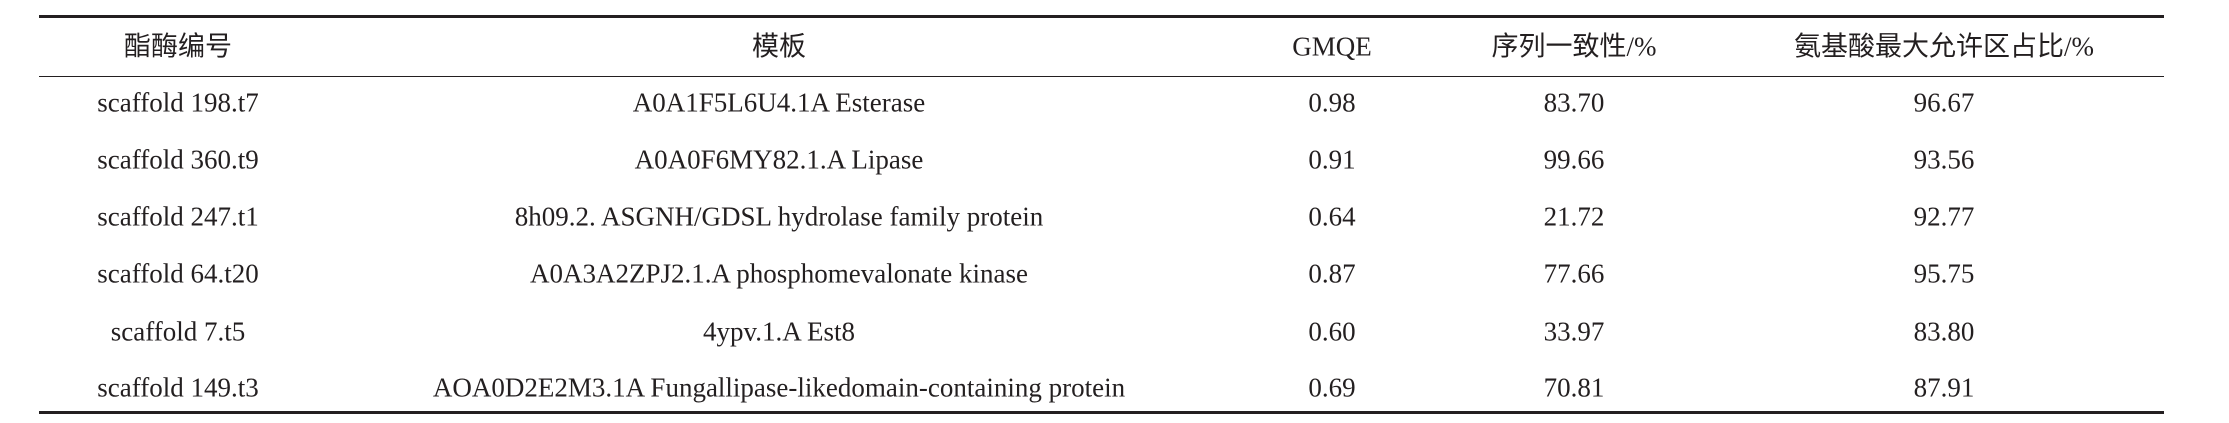 This screenshot has height=423, width=2229. I want to click on header-rule, so click(1101, 76).